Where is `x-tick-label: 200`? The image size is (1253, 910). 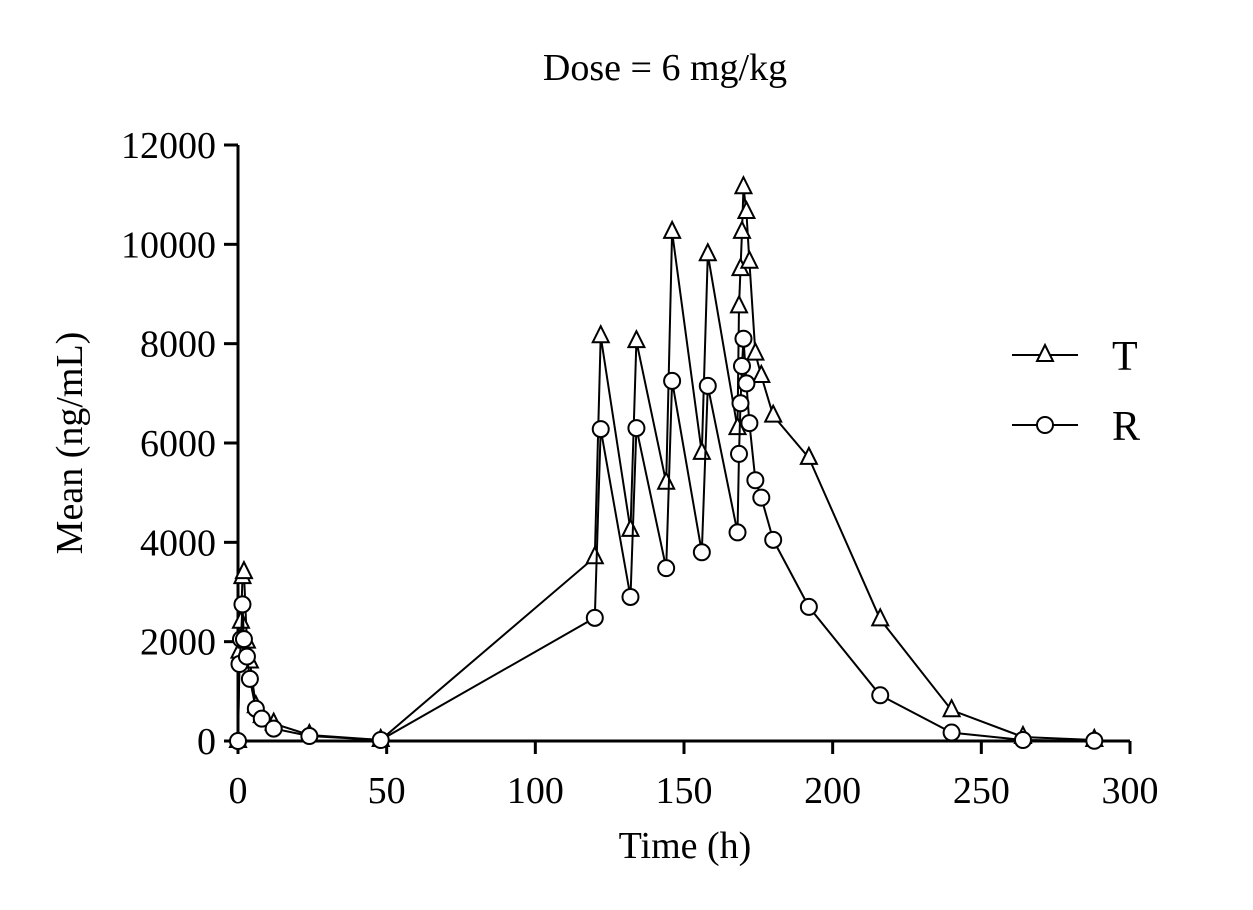
x-tick-label: 200 is located at coordinates (832, 791).